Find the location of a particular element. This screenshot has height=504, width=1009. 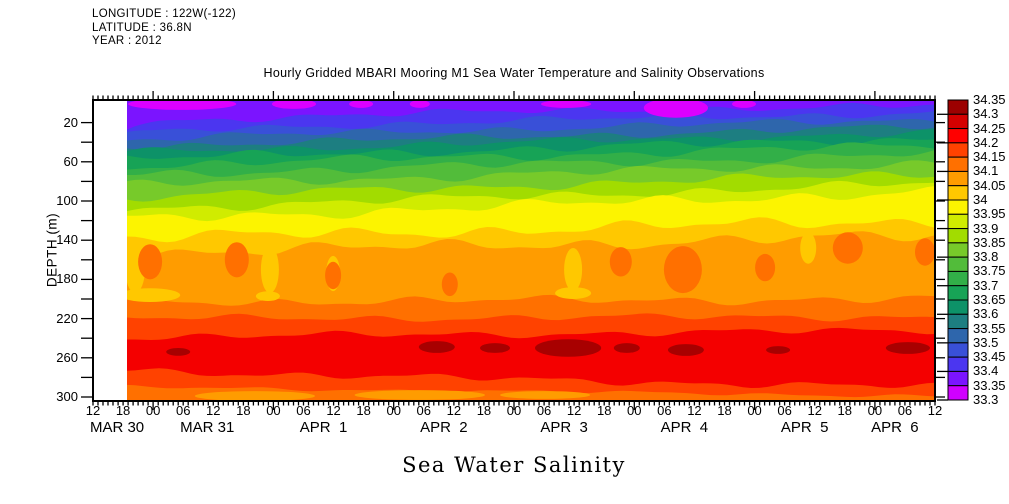

year-text: YEAR : 2012 is located at coordinates (127, 41).